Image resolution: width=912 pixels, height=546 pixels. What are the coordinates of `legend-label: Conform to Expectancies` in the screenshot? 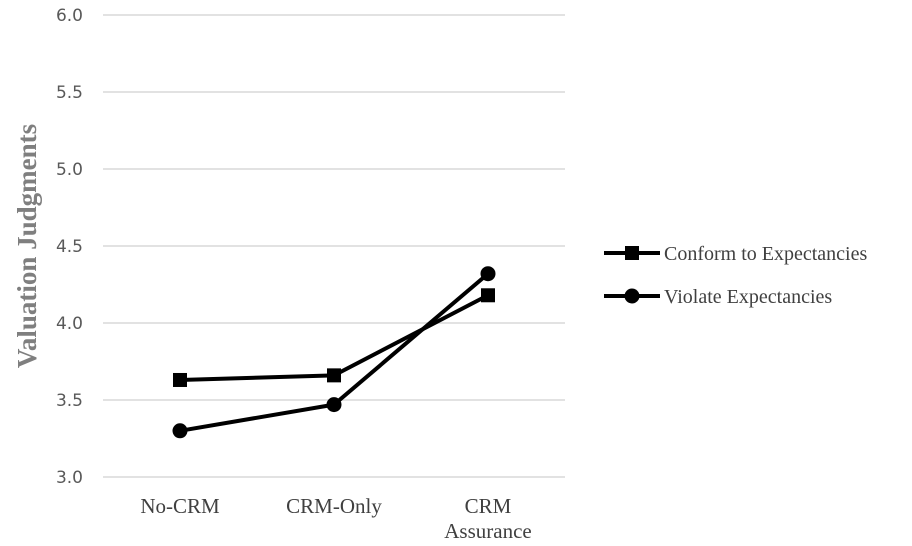 It's located at (765, 254).